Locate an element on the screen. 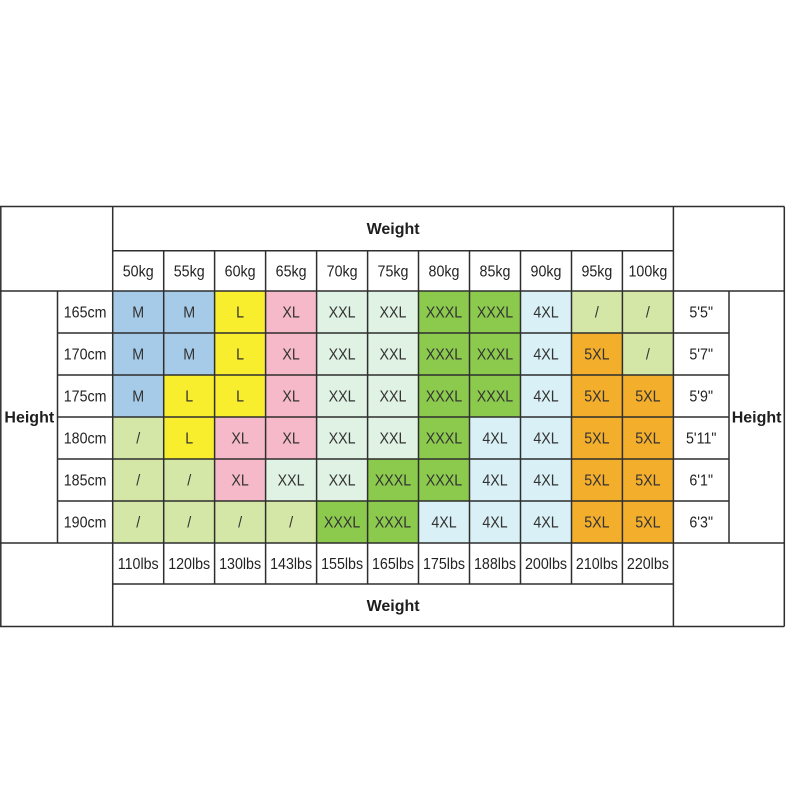 The height and width of the screenshot is (792, 787). svg-text: 120lbs is located at coordinates (189, 564).